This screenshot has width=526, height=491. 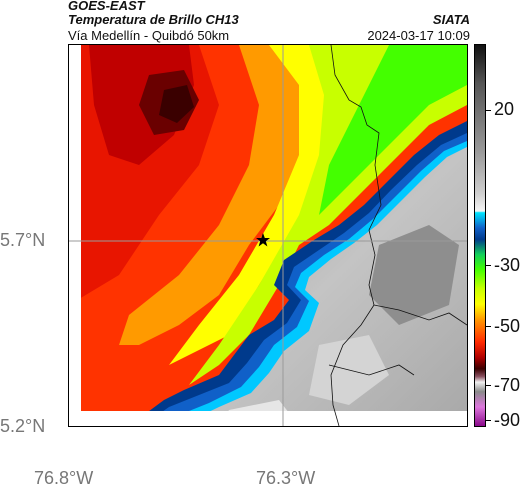 I want to click on colorbar, so click(x=480, y=235).